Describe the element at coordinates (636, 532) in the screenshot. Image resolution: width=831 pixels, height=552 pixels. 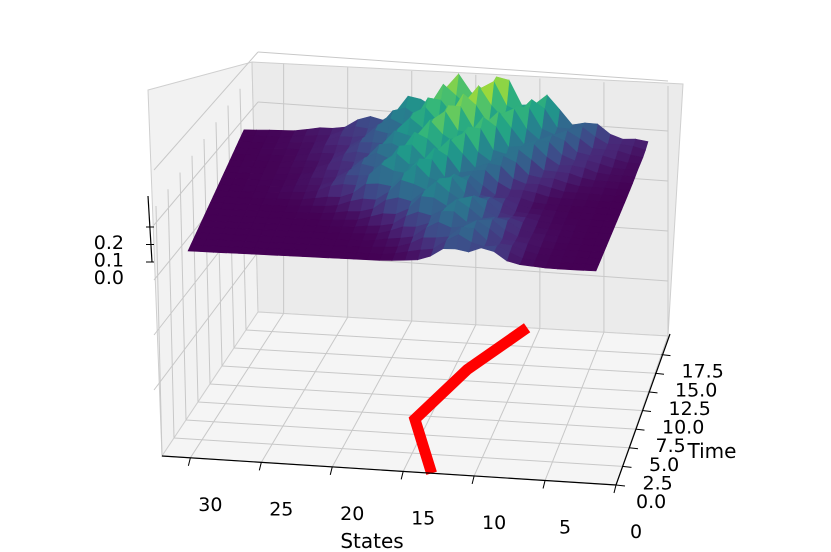
I see `x-tick-label-6: 0` at that location.